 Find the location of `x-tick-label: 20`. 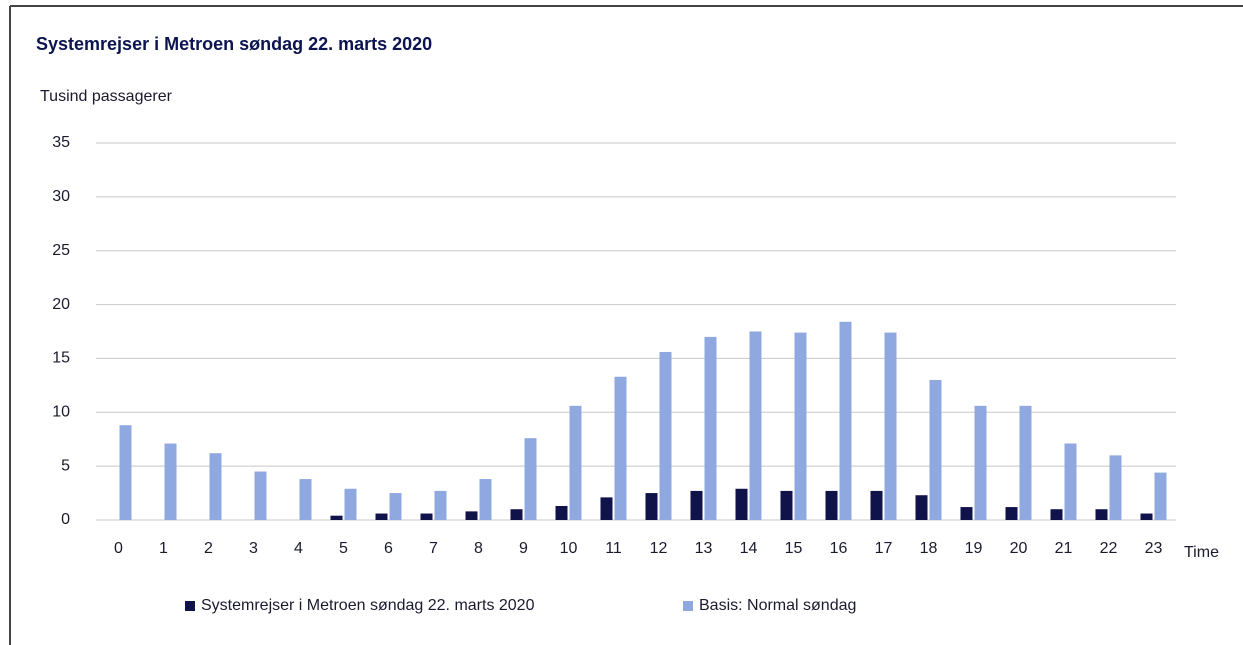

x-tick-label: 20 is located at coordinates (1019, 548).